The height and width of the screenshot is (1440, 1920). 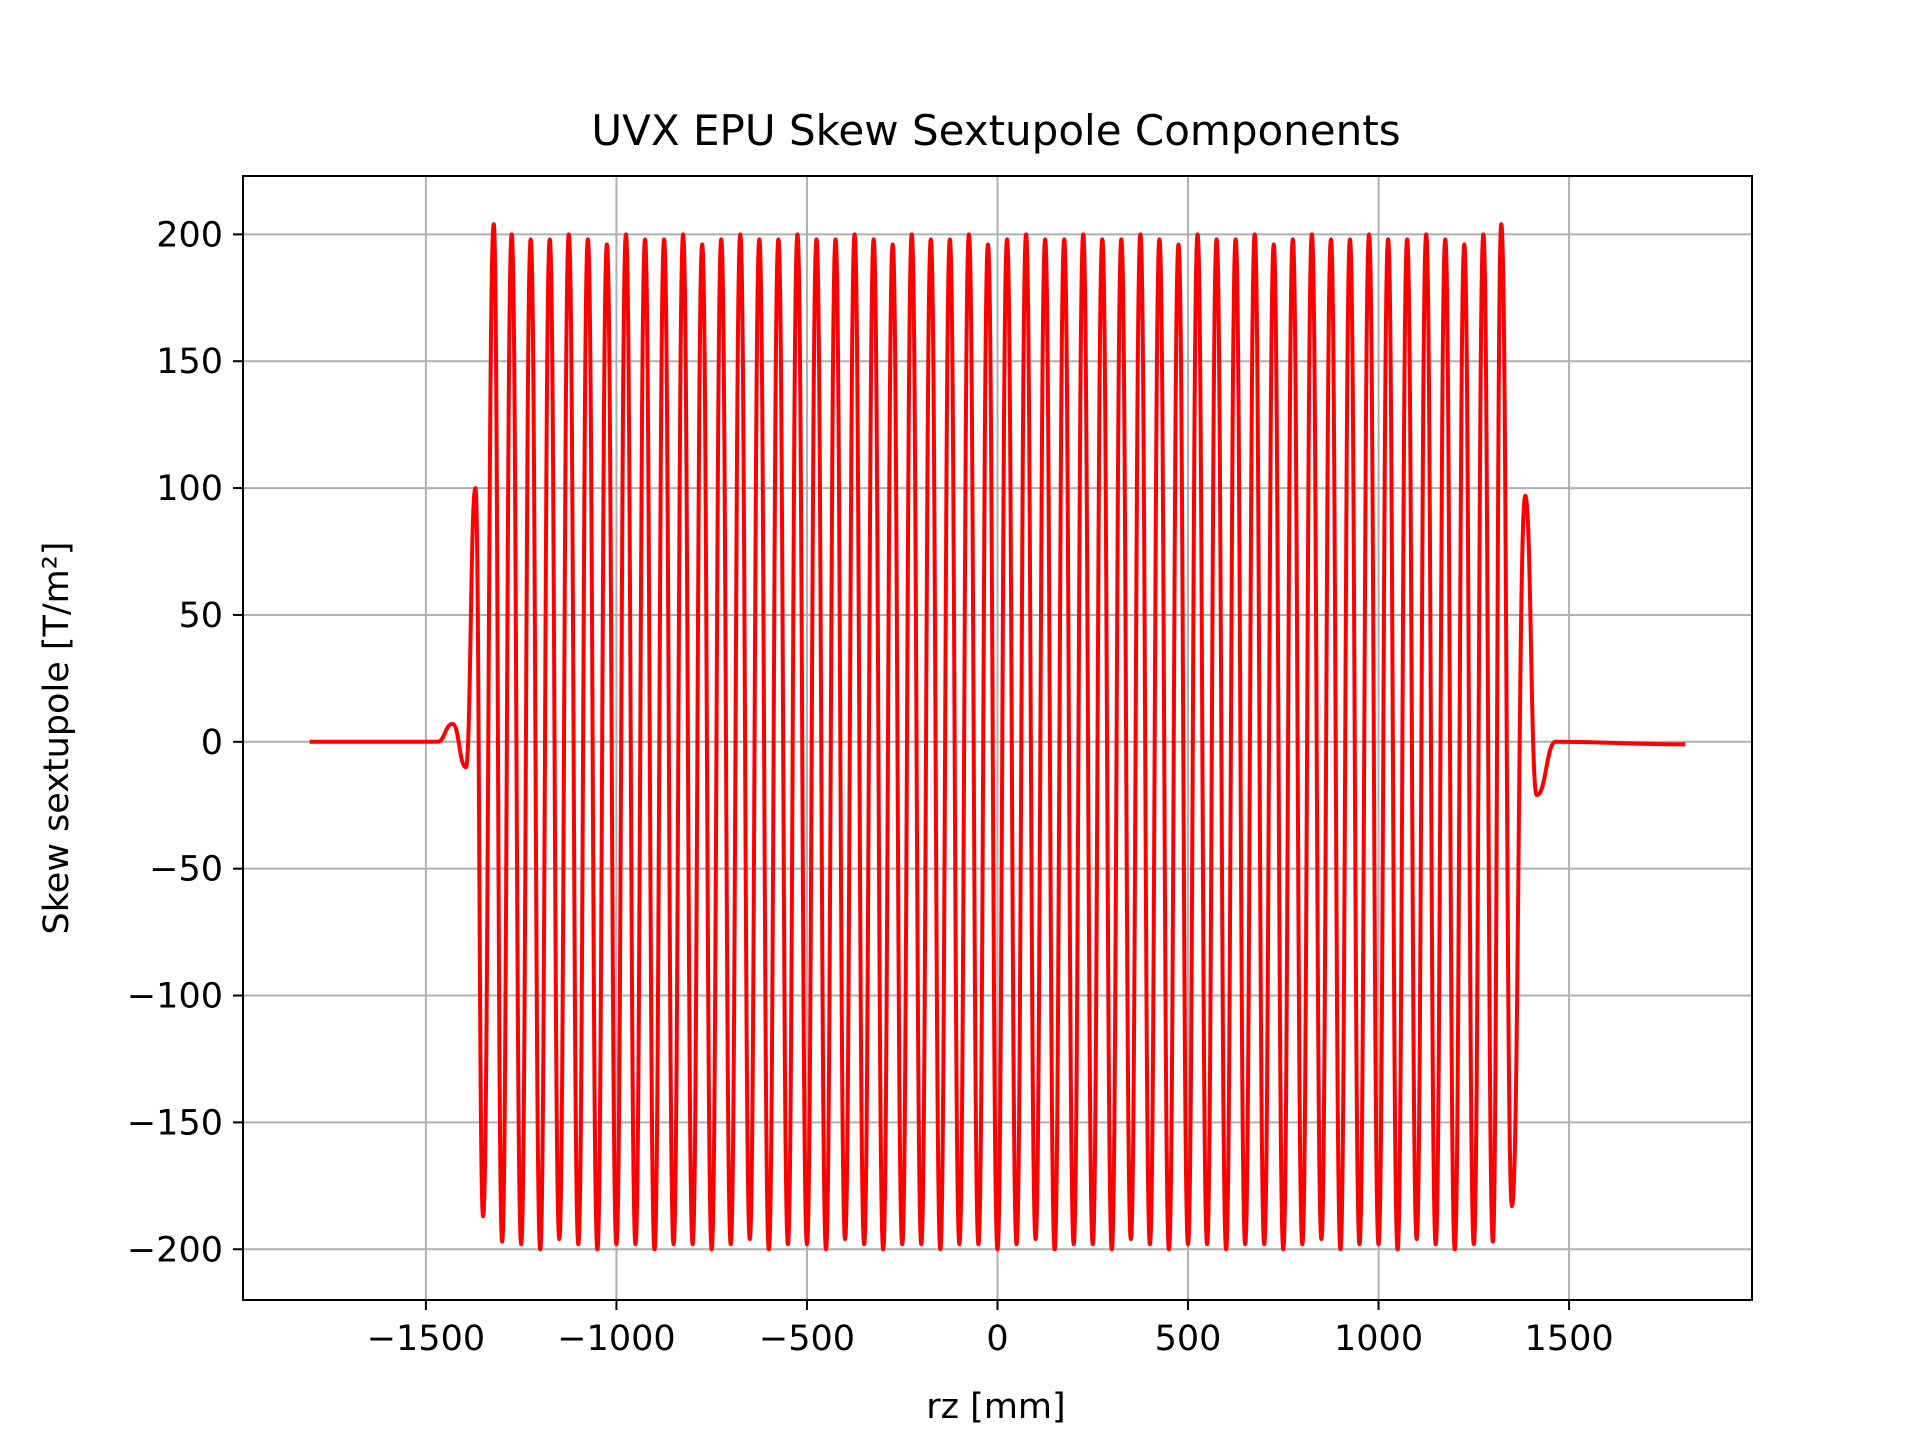 What do you see at coordinates (995, 1407) in the screenshot?
I see `x-axis-label: rz [mm]` at bounding box center [995, 1407].